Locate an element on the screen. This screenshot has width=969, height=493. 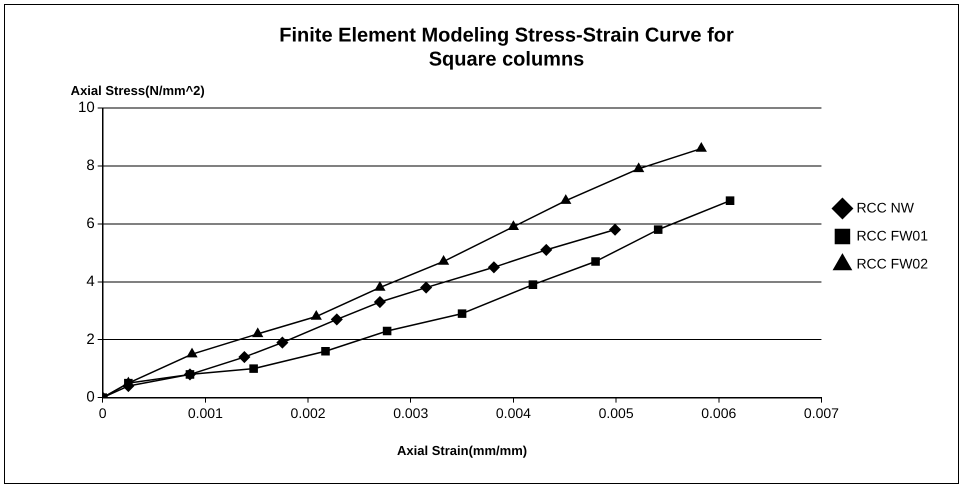
x-tick-label: 0.007 is located at coordinates (822, 412).